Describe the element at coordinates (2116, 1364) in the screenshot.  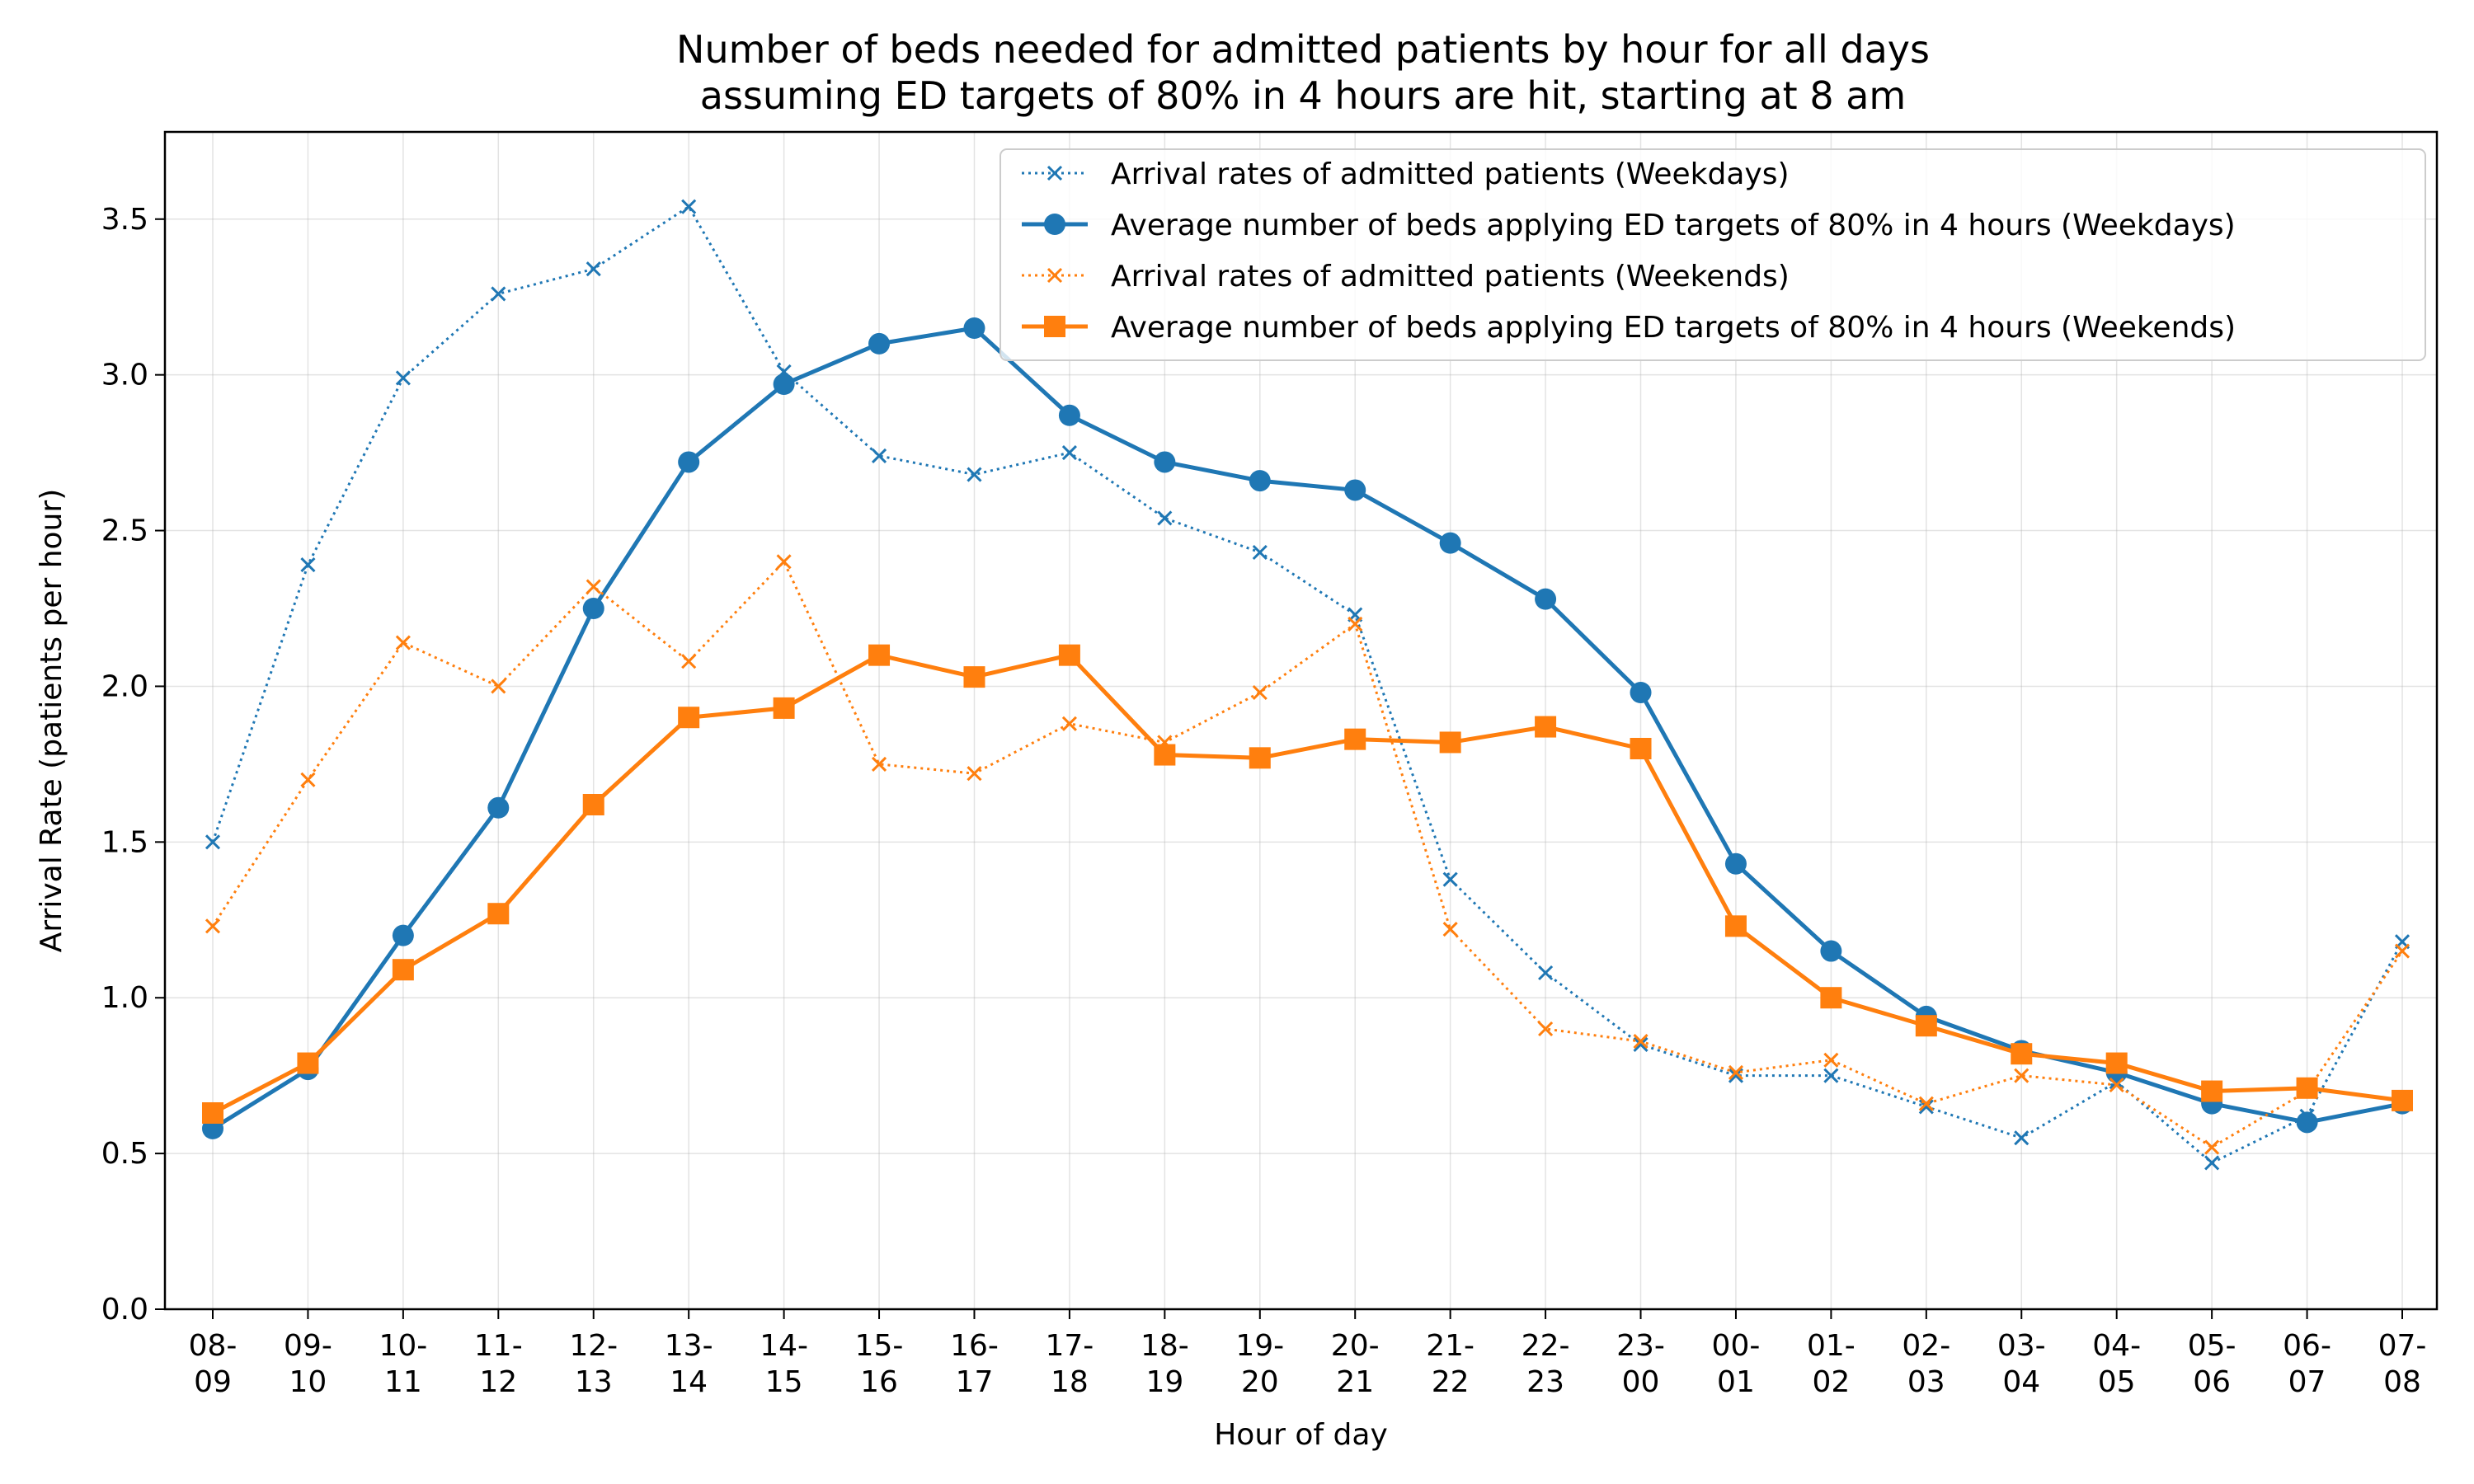
I see `x-tick-label: 04-05` at that location.